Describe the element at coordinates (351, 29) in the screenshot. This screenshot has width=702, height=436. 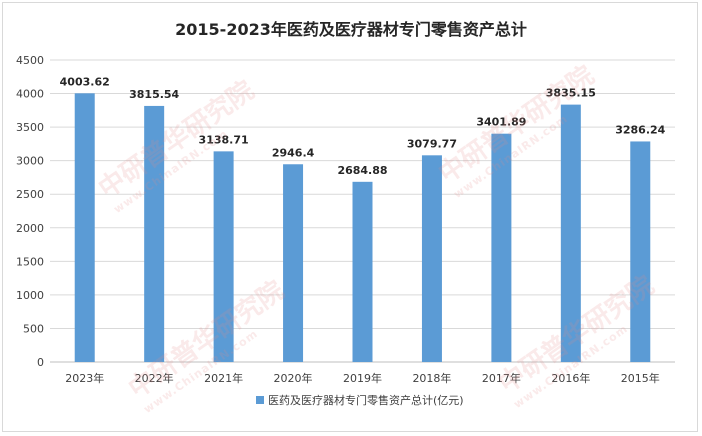
I see `chart-title: 2015-2023年医药及医疗器材专门零售资产总计` at that location.